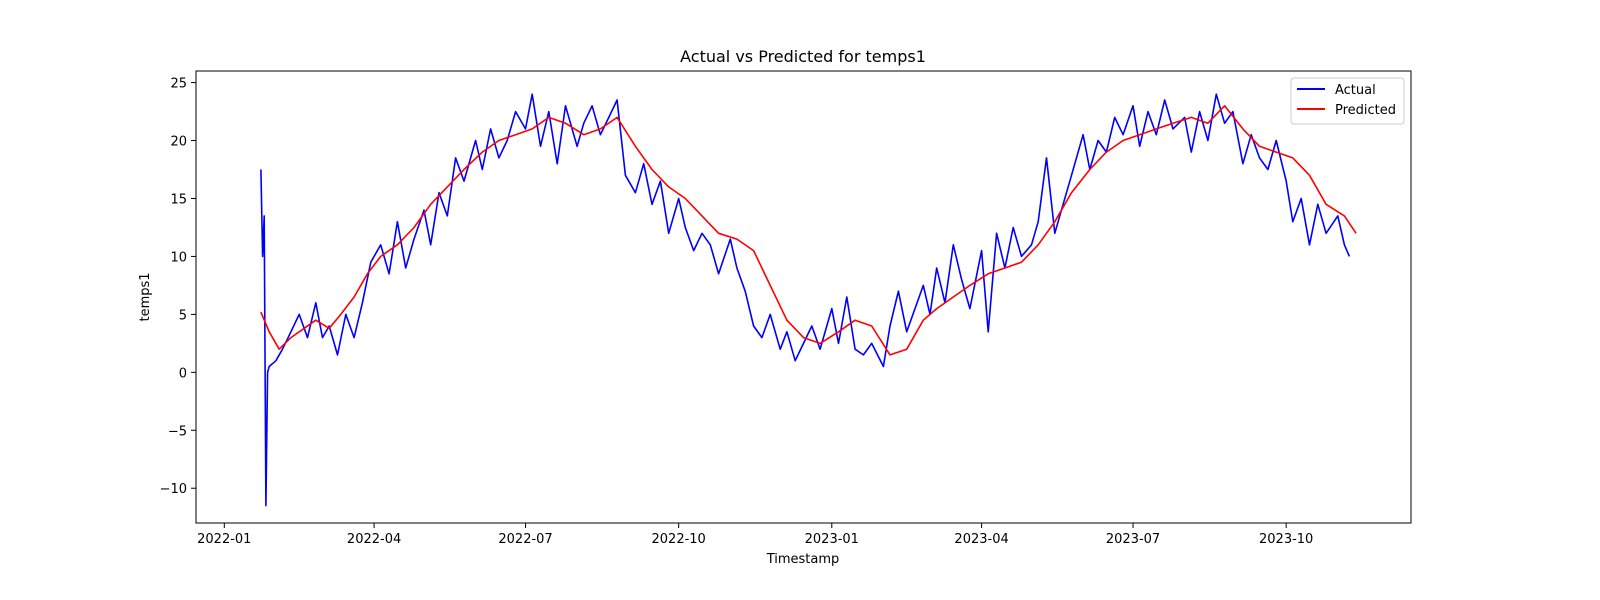 Image resolution: width=1600 pixels, height=600 pixels. What do you see at coordinates (1347, 101) in the screenshot?
I see `legend: Actual Predicted` at bounding box center [1347, 101].